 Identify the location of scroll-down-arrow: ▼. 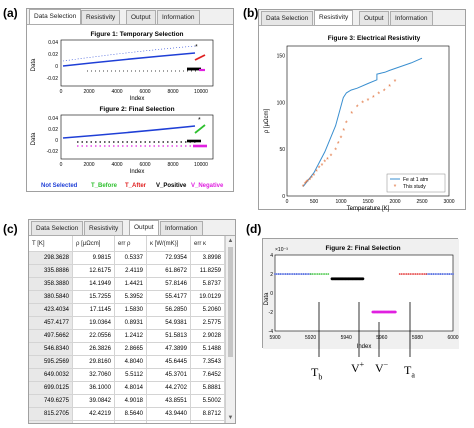
(230, 418).